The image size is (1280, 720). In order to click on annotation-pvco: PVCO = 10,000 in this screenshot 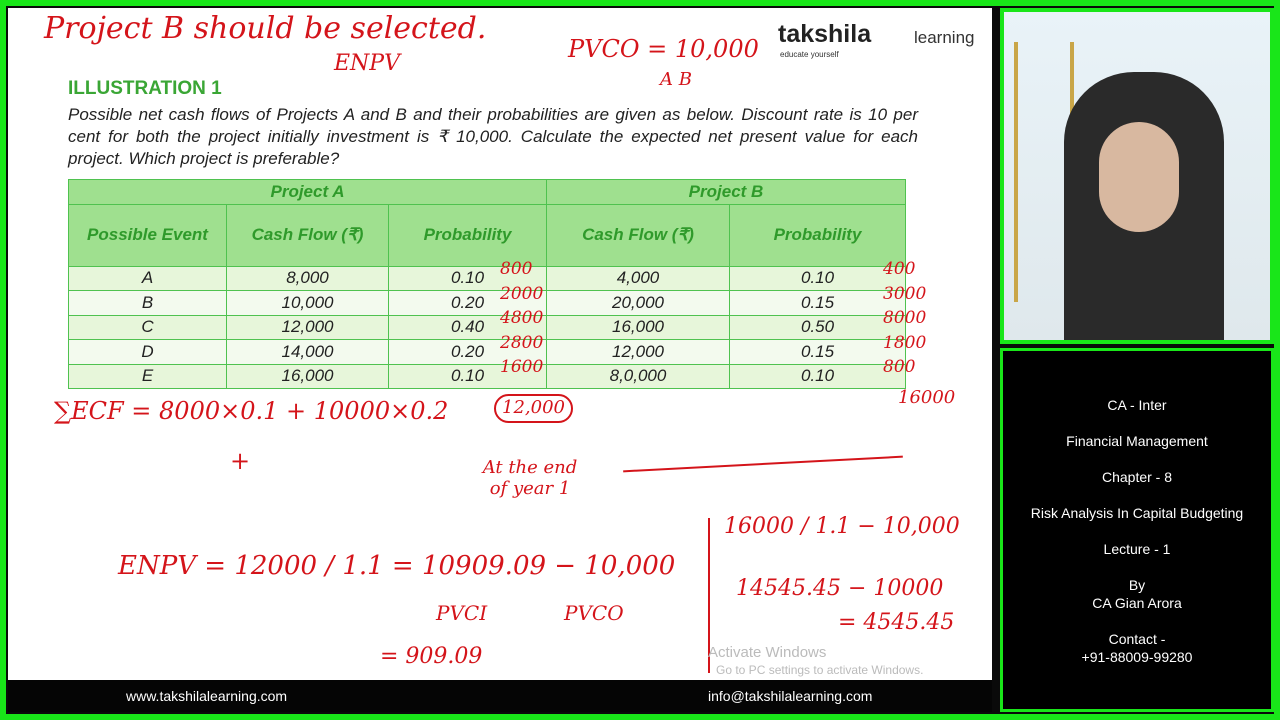, I will do `click(663, 49)`.